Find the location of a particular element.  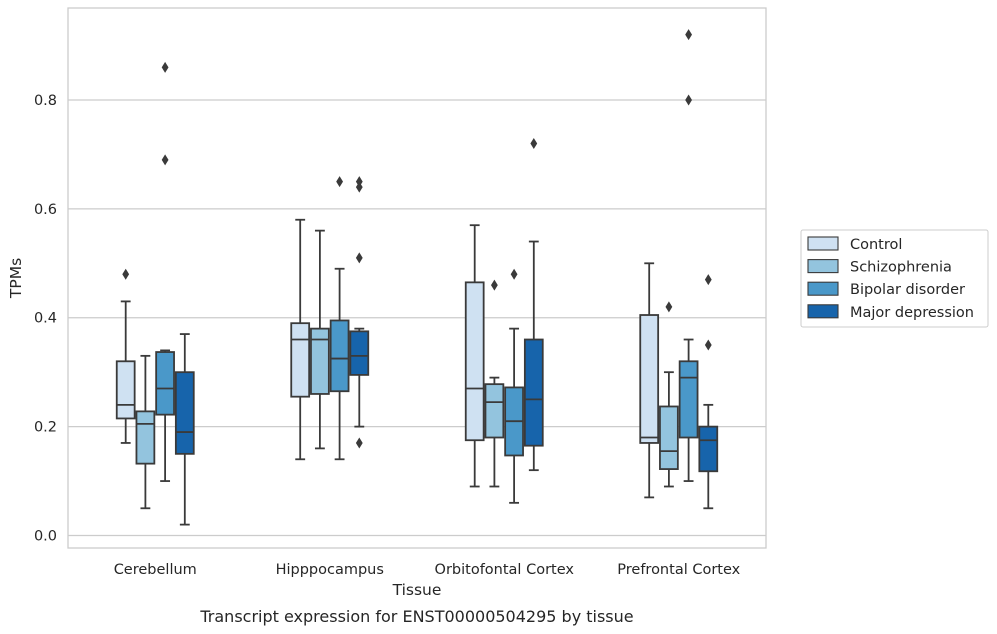

legend-label: Control is located at coordinates (876, 245).